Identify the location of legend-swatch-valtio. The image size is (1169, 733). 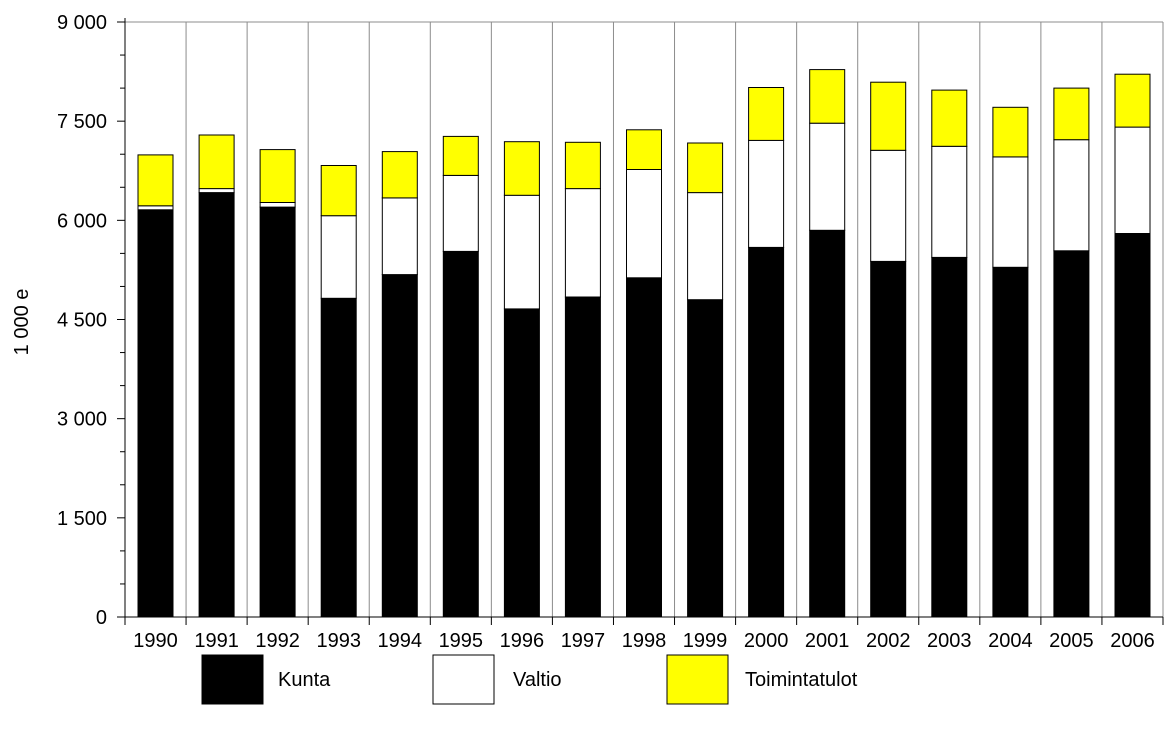
(463, 679).